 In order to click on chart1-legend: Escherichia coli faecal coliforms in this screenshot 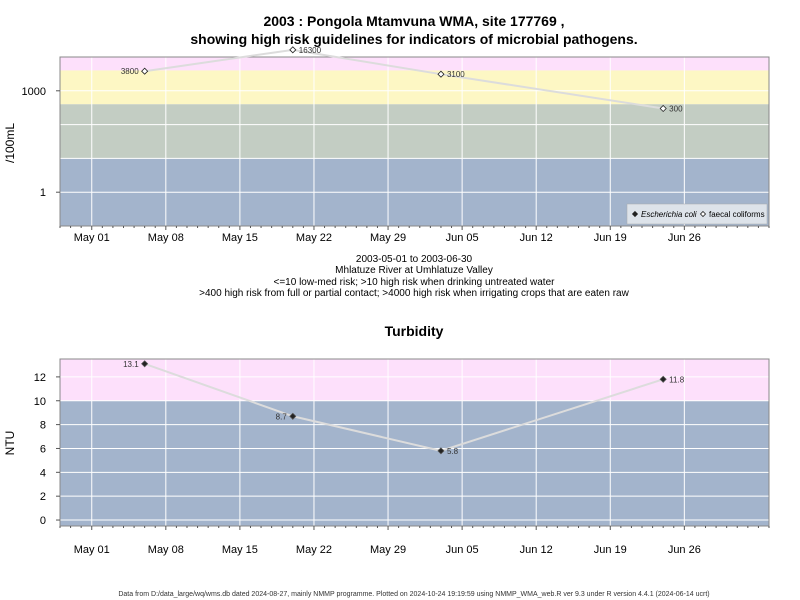, I will do `click(697, 214)`.